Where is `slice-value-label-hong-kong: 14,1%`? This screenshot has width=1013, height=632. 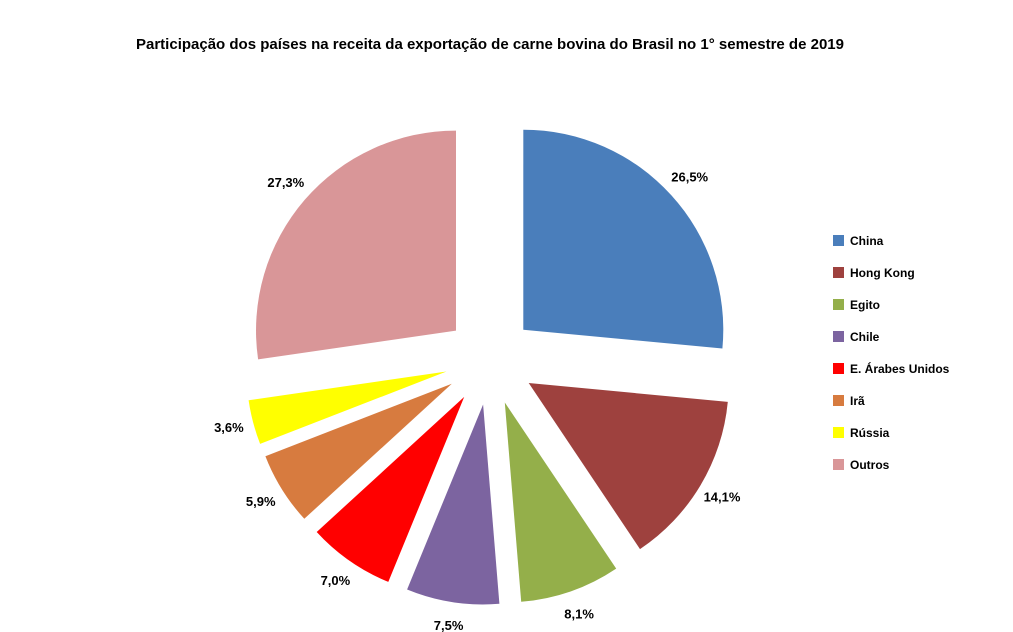
slice-value-label-hong-kong: 14,1% is located at coordinates (722, 497).